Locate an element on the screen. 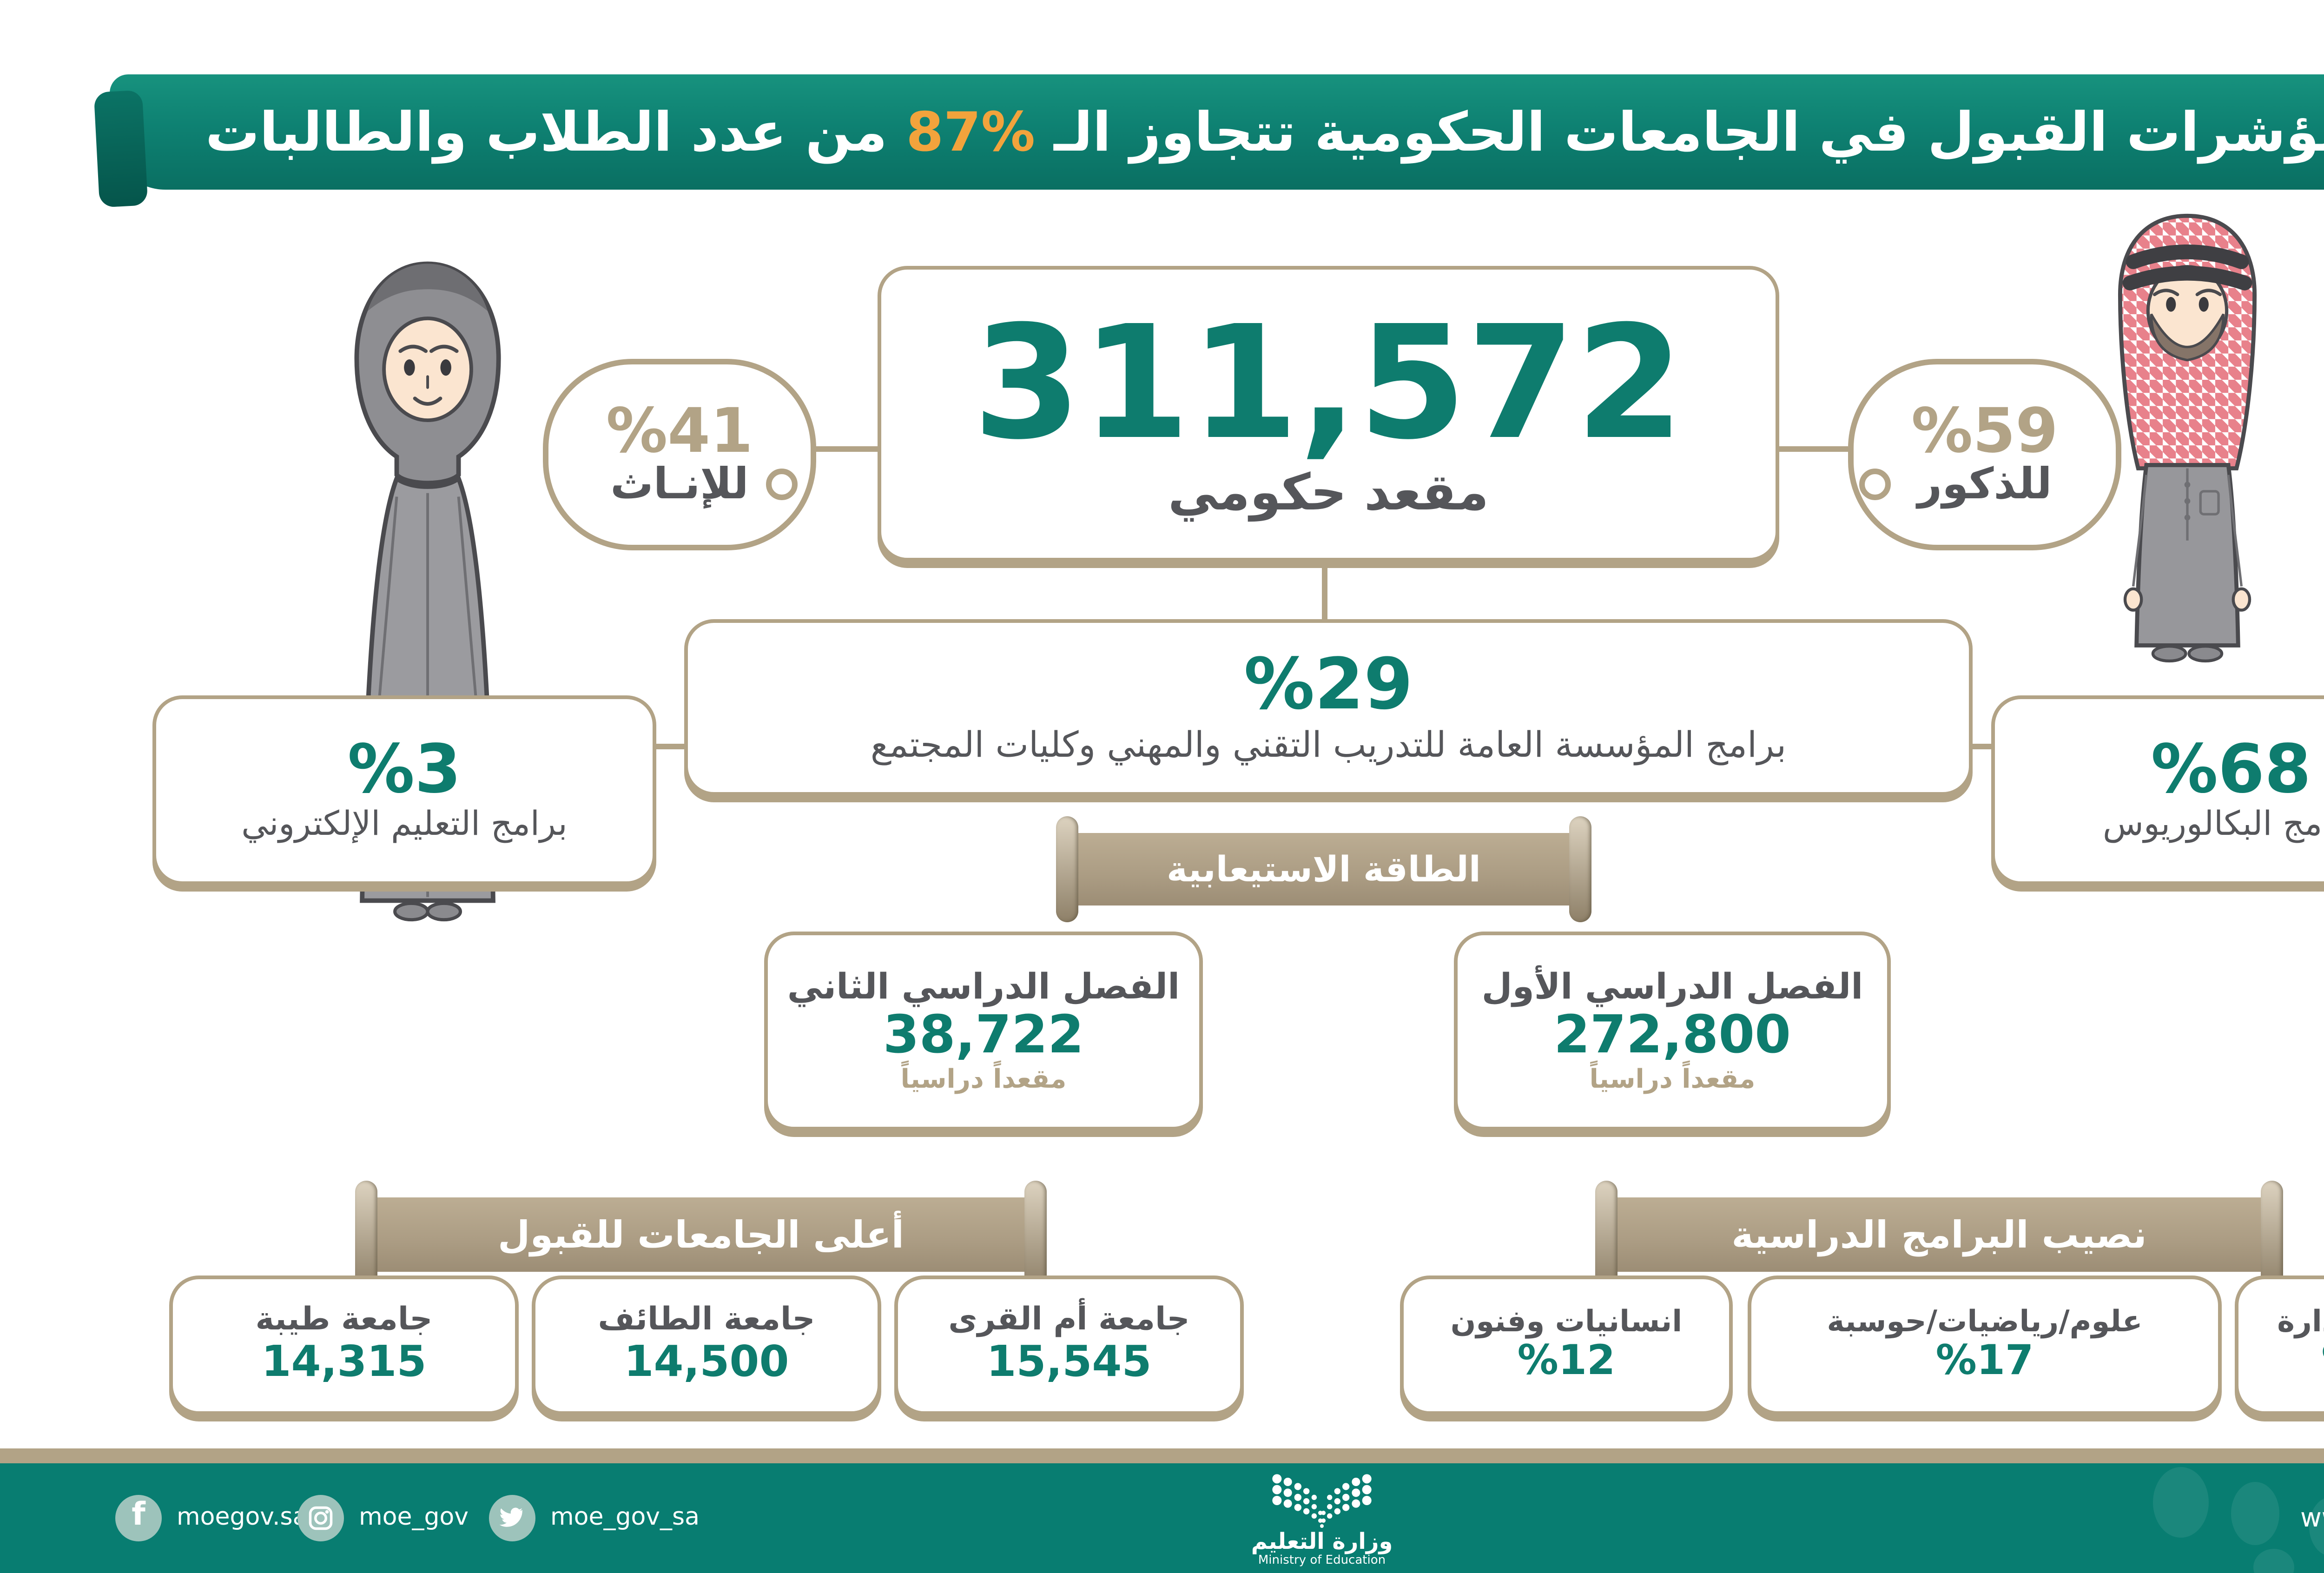 The width and height of the screenshot is (2324, 1573). share-name: علوم/رياضيات/حوسبة is located at coordinates (1985, 1322).